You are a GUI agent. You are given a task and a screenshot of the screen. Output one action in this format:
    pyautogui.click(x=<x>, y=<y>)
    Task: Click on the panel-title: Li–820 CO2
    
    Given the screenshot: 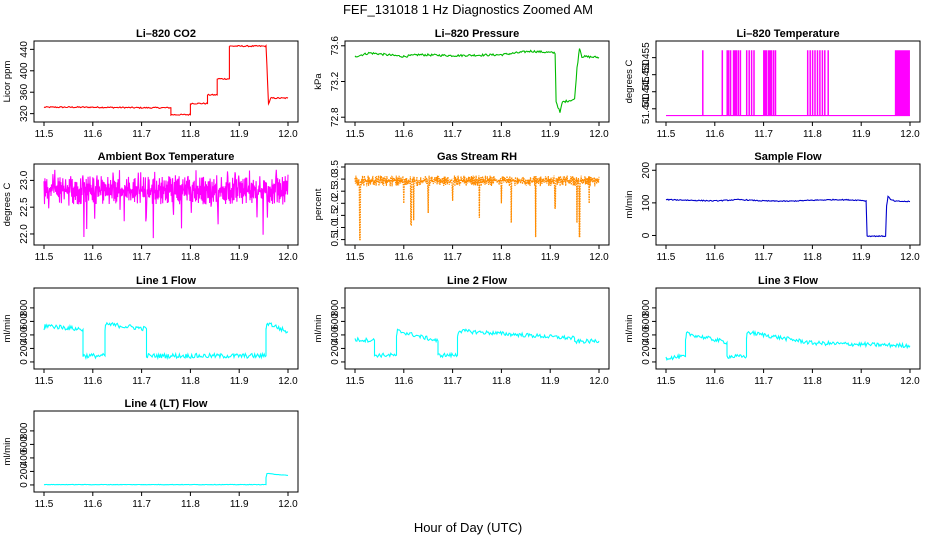 What is the action you would take?
    pyautogui.click(x=166, y=34)
    